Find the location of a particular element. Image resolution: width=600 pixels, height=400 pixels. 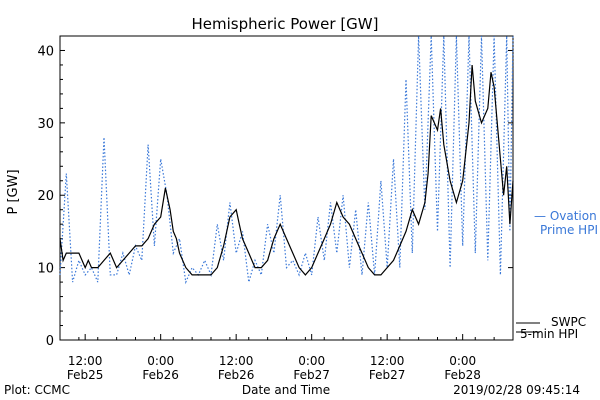

swpc-label-line1: SWPC is located at coordinates (568, 322).